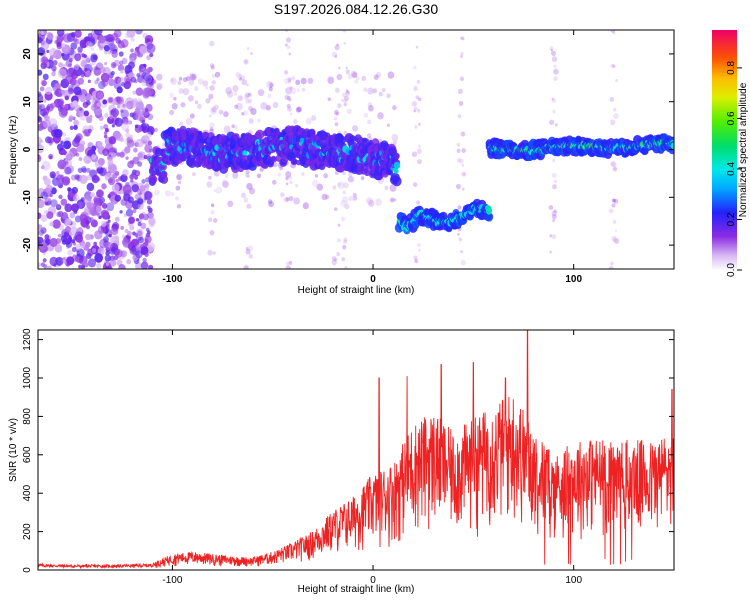  I want to click on snr-xtick-label: 100, so click(573, 580).